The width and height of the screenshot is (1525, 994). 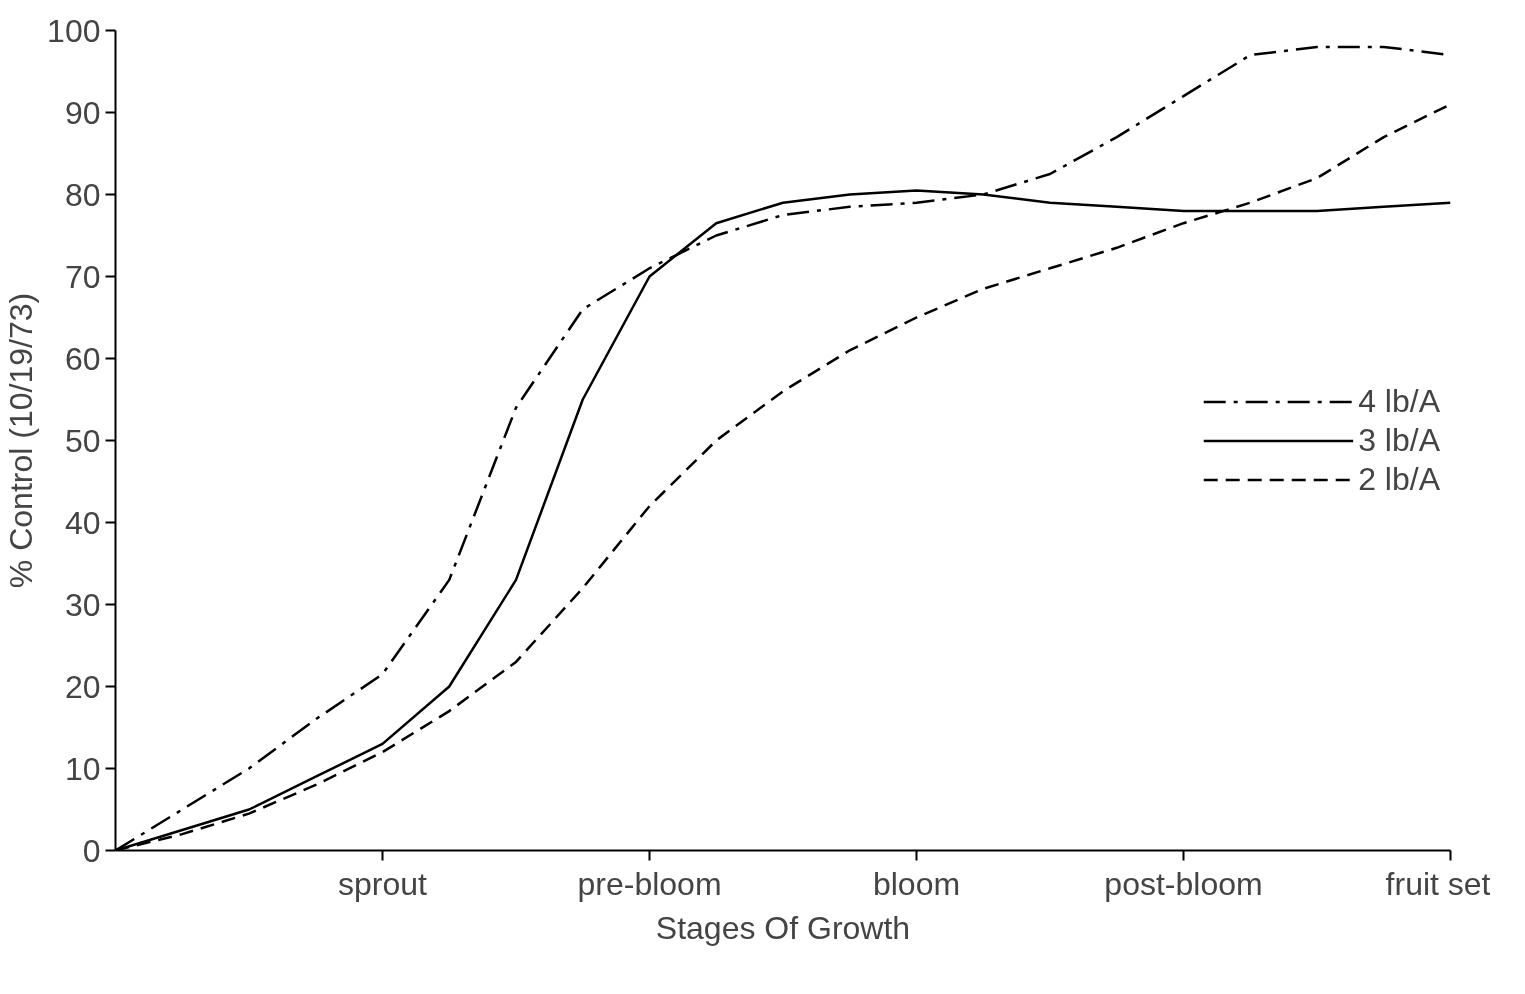 What do you see at coordinates (21, 440) in the screenshot?
I see `y-axis-title: % Control (10/19/73)` at bounding box center [21, 440].